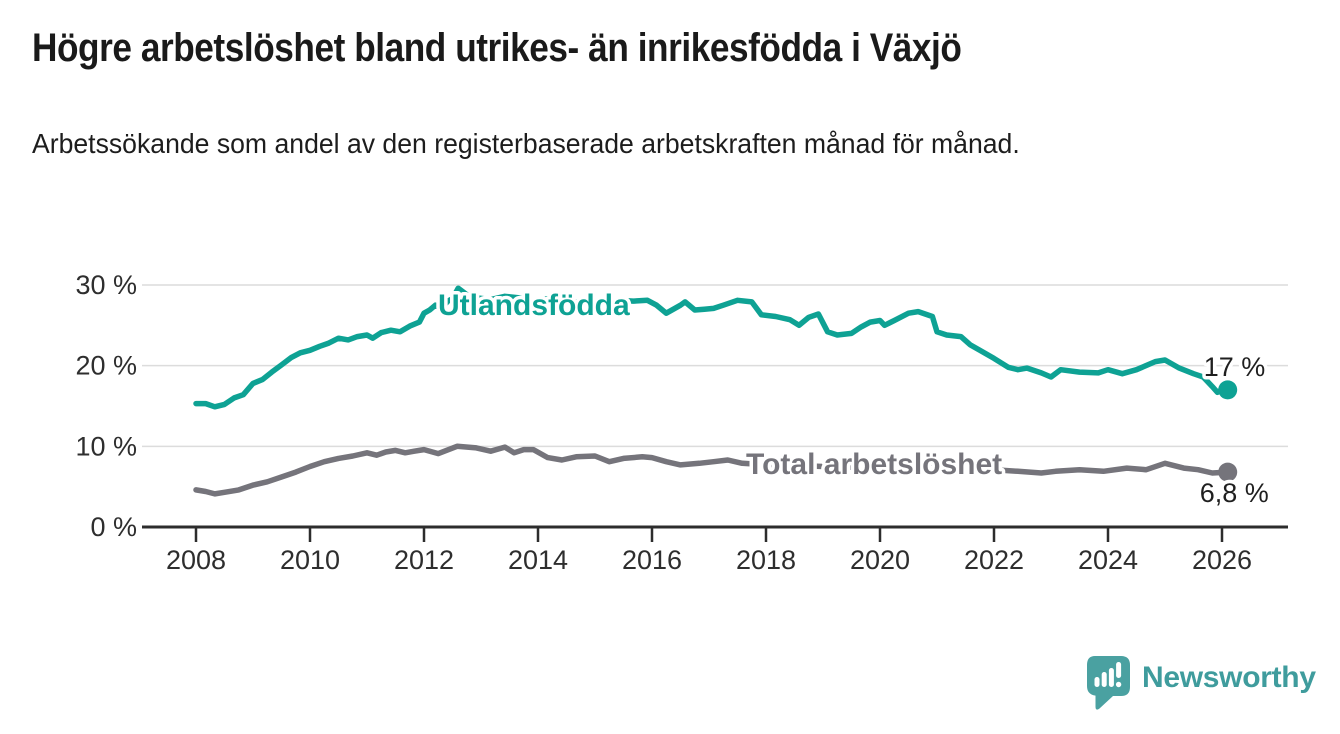 This screenshot has height=734, width=1340. What do you see at coordinates (1229, 677) in the screenshot?
I see `newsworthy-wordmark: Newsworthy` at bounding box center [1229, 677].